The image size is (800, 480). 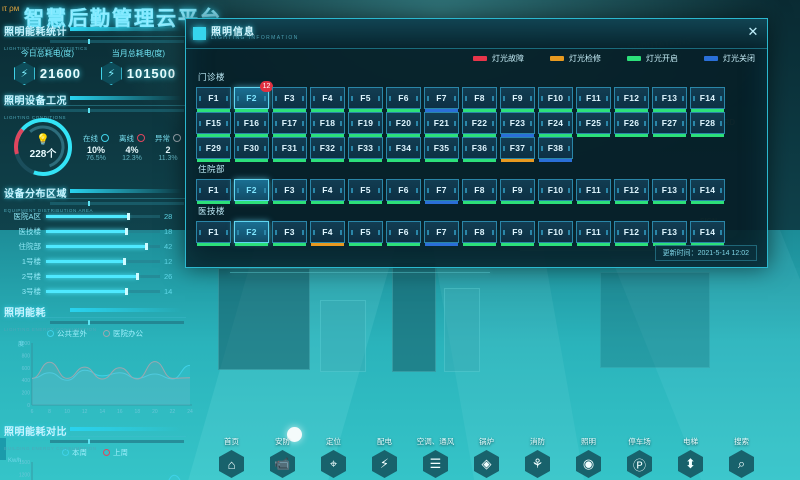 I want to click on boiler-icon: ◈, so click(x=486, y=464).